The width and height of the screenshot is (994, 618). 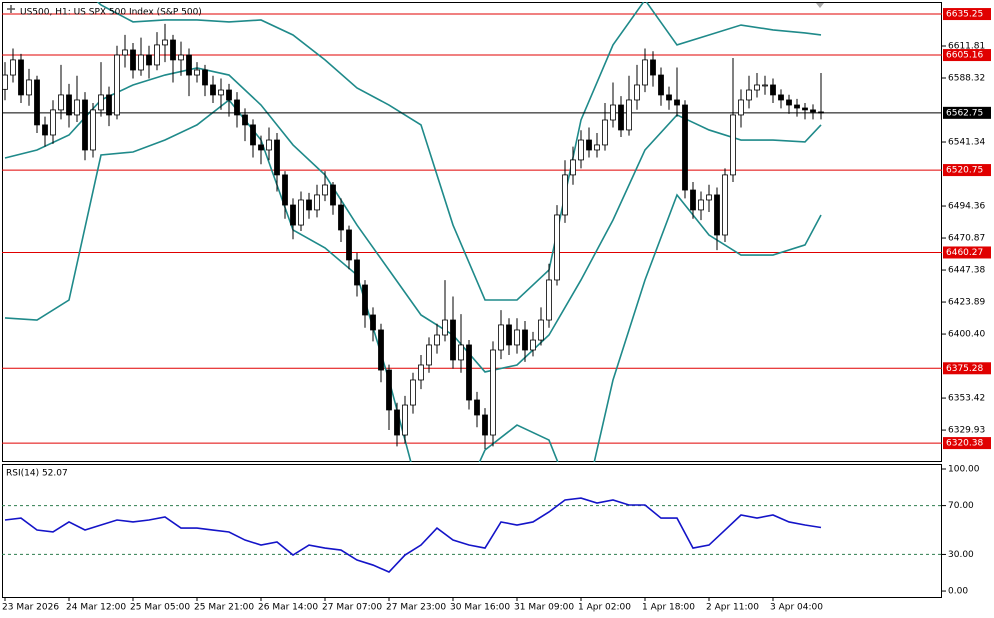 What do you see at coordinates (966, 79) in the screenshot?
I see `y-tick-label: 6588.32` at bounding box center [966, 79].